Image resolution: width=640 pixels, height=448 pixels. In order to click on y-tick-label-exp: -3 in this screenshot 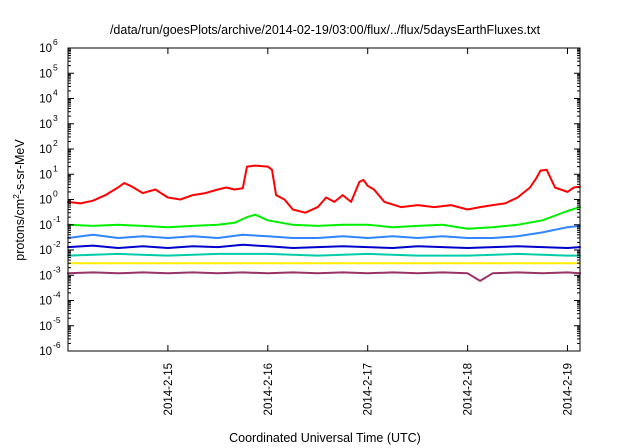, I will do `click(57, 269)`.